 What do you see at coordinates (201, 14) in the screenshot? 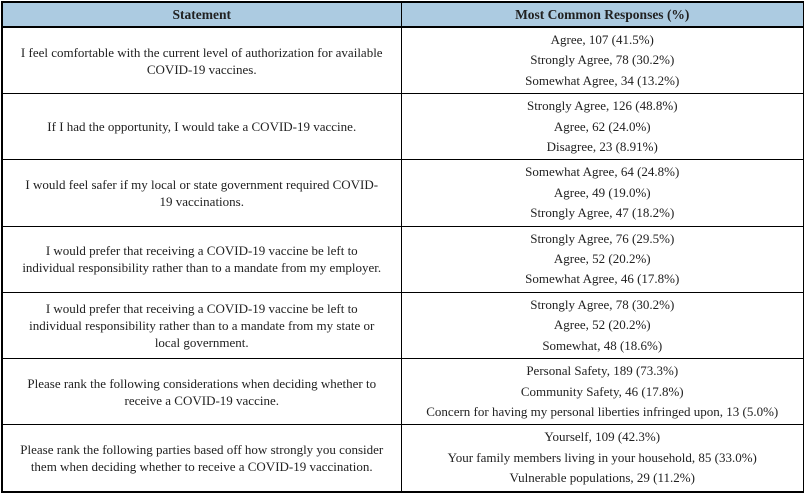
I see `column-header-statement: Statement` at bounding box center [201, 14].